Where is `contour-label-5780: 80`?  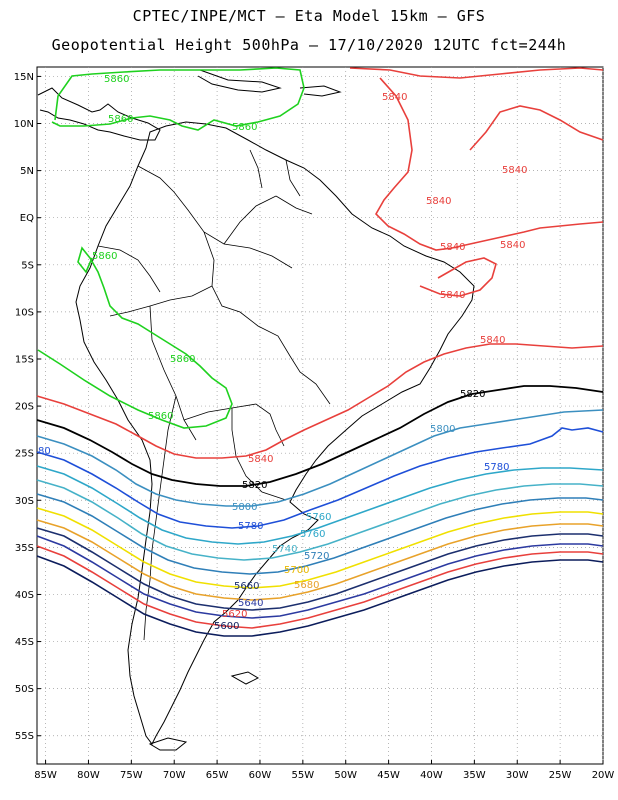 contour-label-5780: 80 is located at coordinates (44, 451).